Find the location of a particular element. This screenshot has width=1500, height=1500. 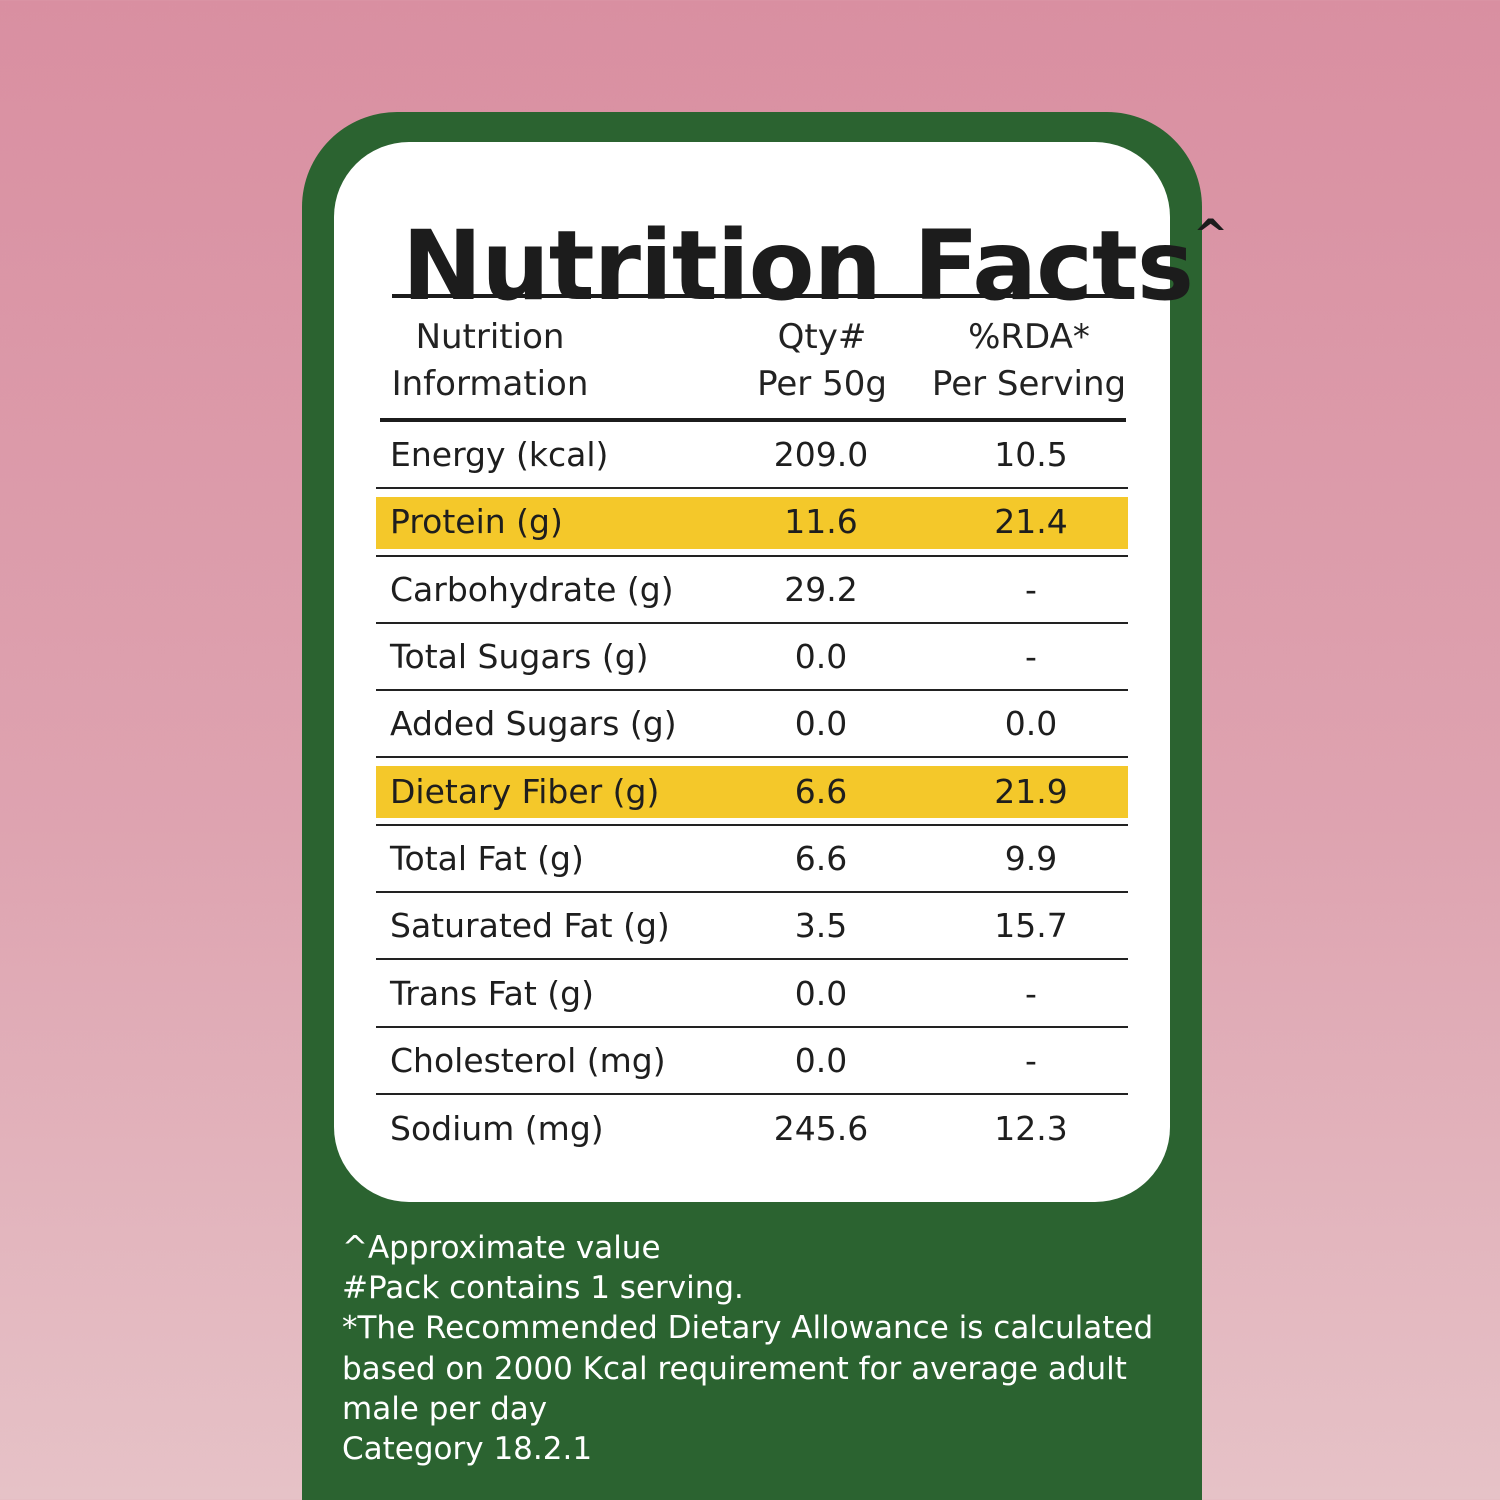

header-line: %RDA* is located at coordinates (1029, 337).